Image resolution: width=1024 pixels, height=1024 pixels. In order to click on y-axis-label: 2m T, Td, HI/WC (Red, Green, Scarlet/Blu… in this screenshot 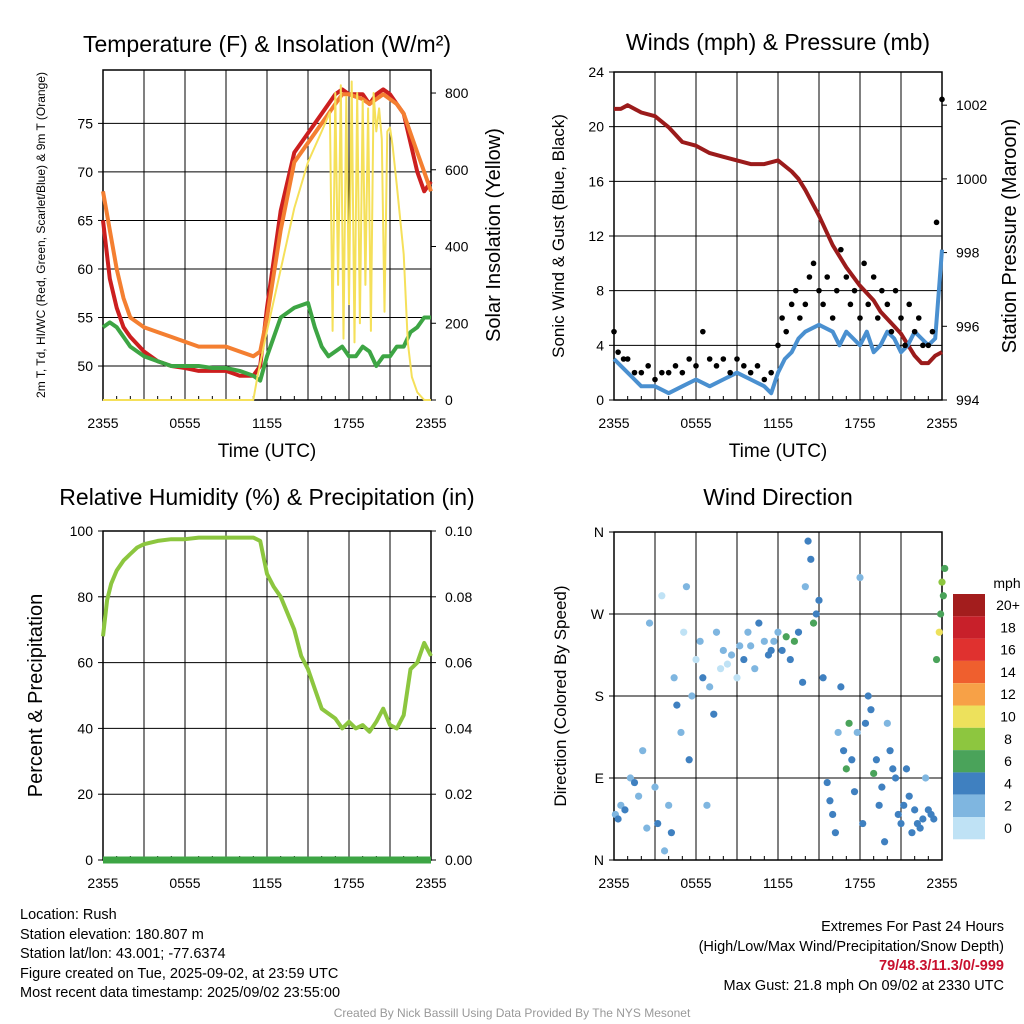, I will do `click(41, 235)`.